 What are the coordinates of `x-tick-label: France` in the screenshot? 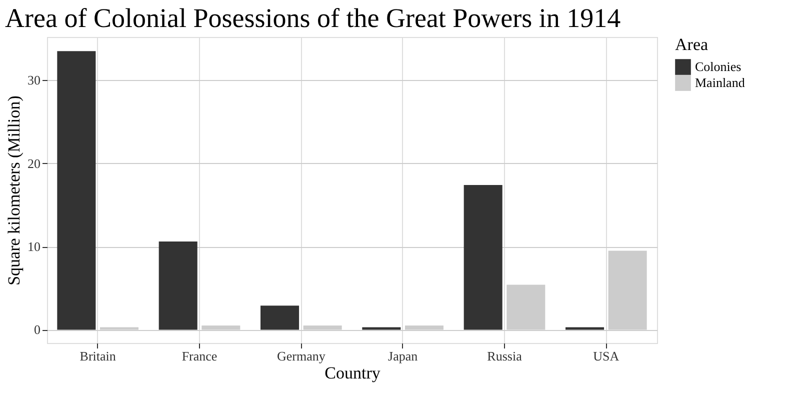 It's located at (200, 356).